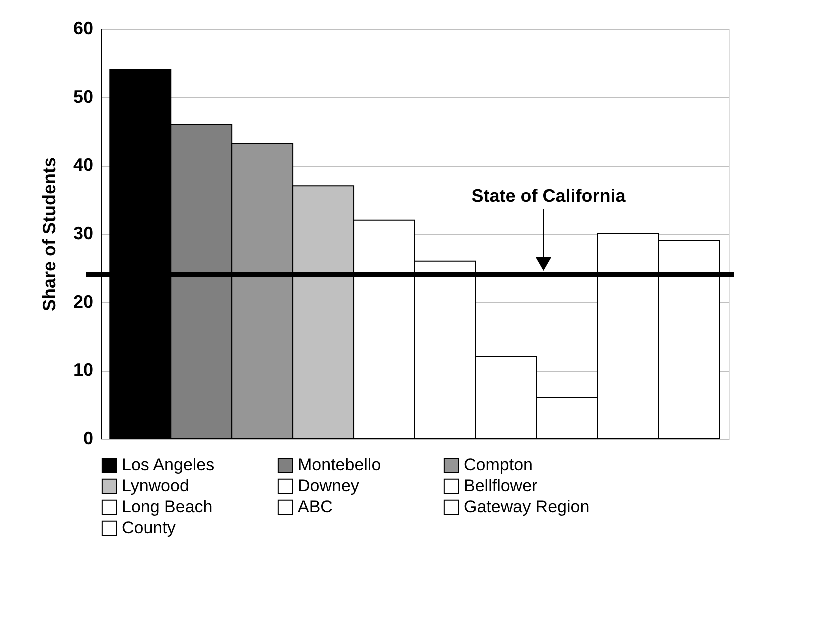 The image size is (814, 629). What do you see at coordinates (156, 486) in the screenshot?
I see `legend-label: Lynwood` at bounding box center [156, 486].